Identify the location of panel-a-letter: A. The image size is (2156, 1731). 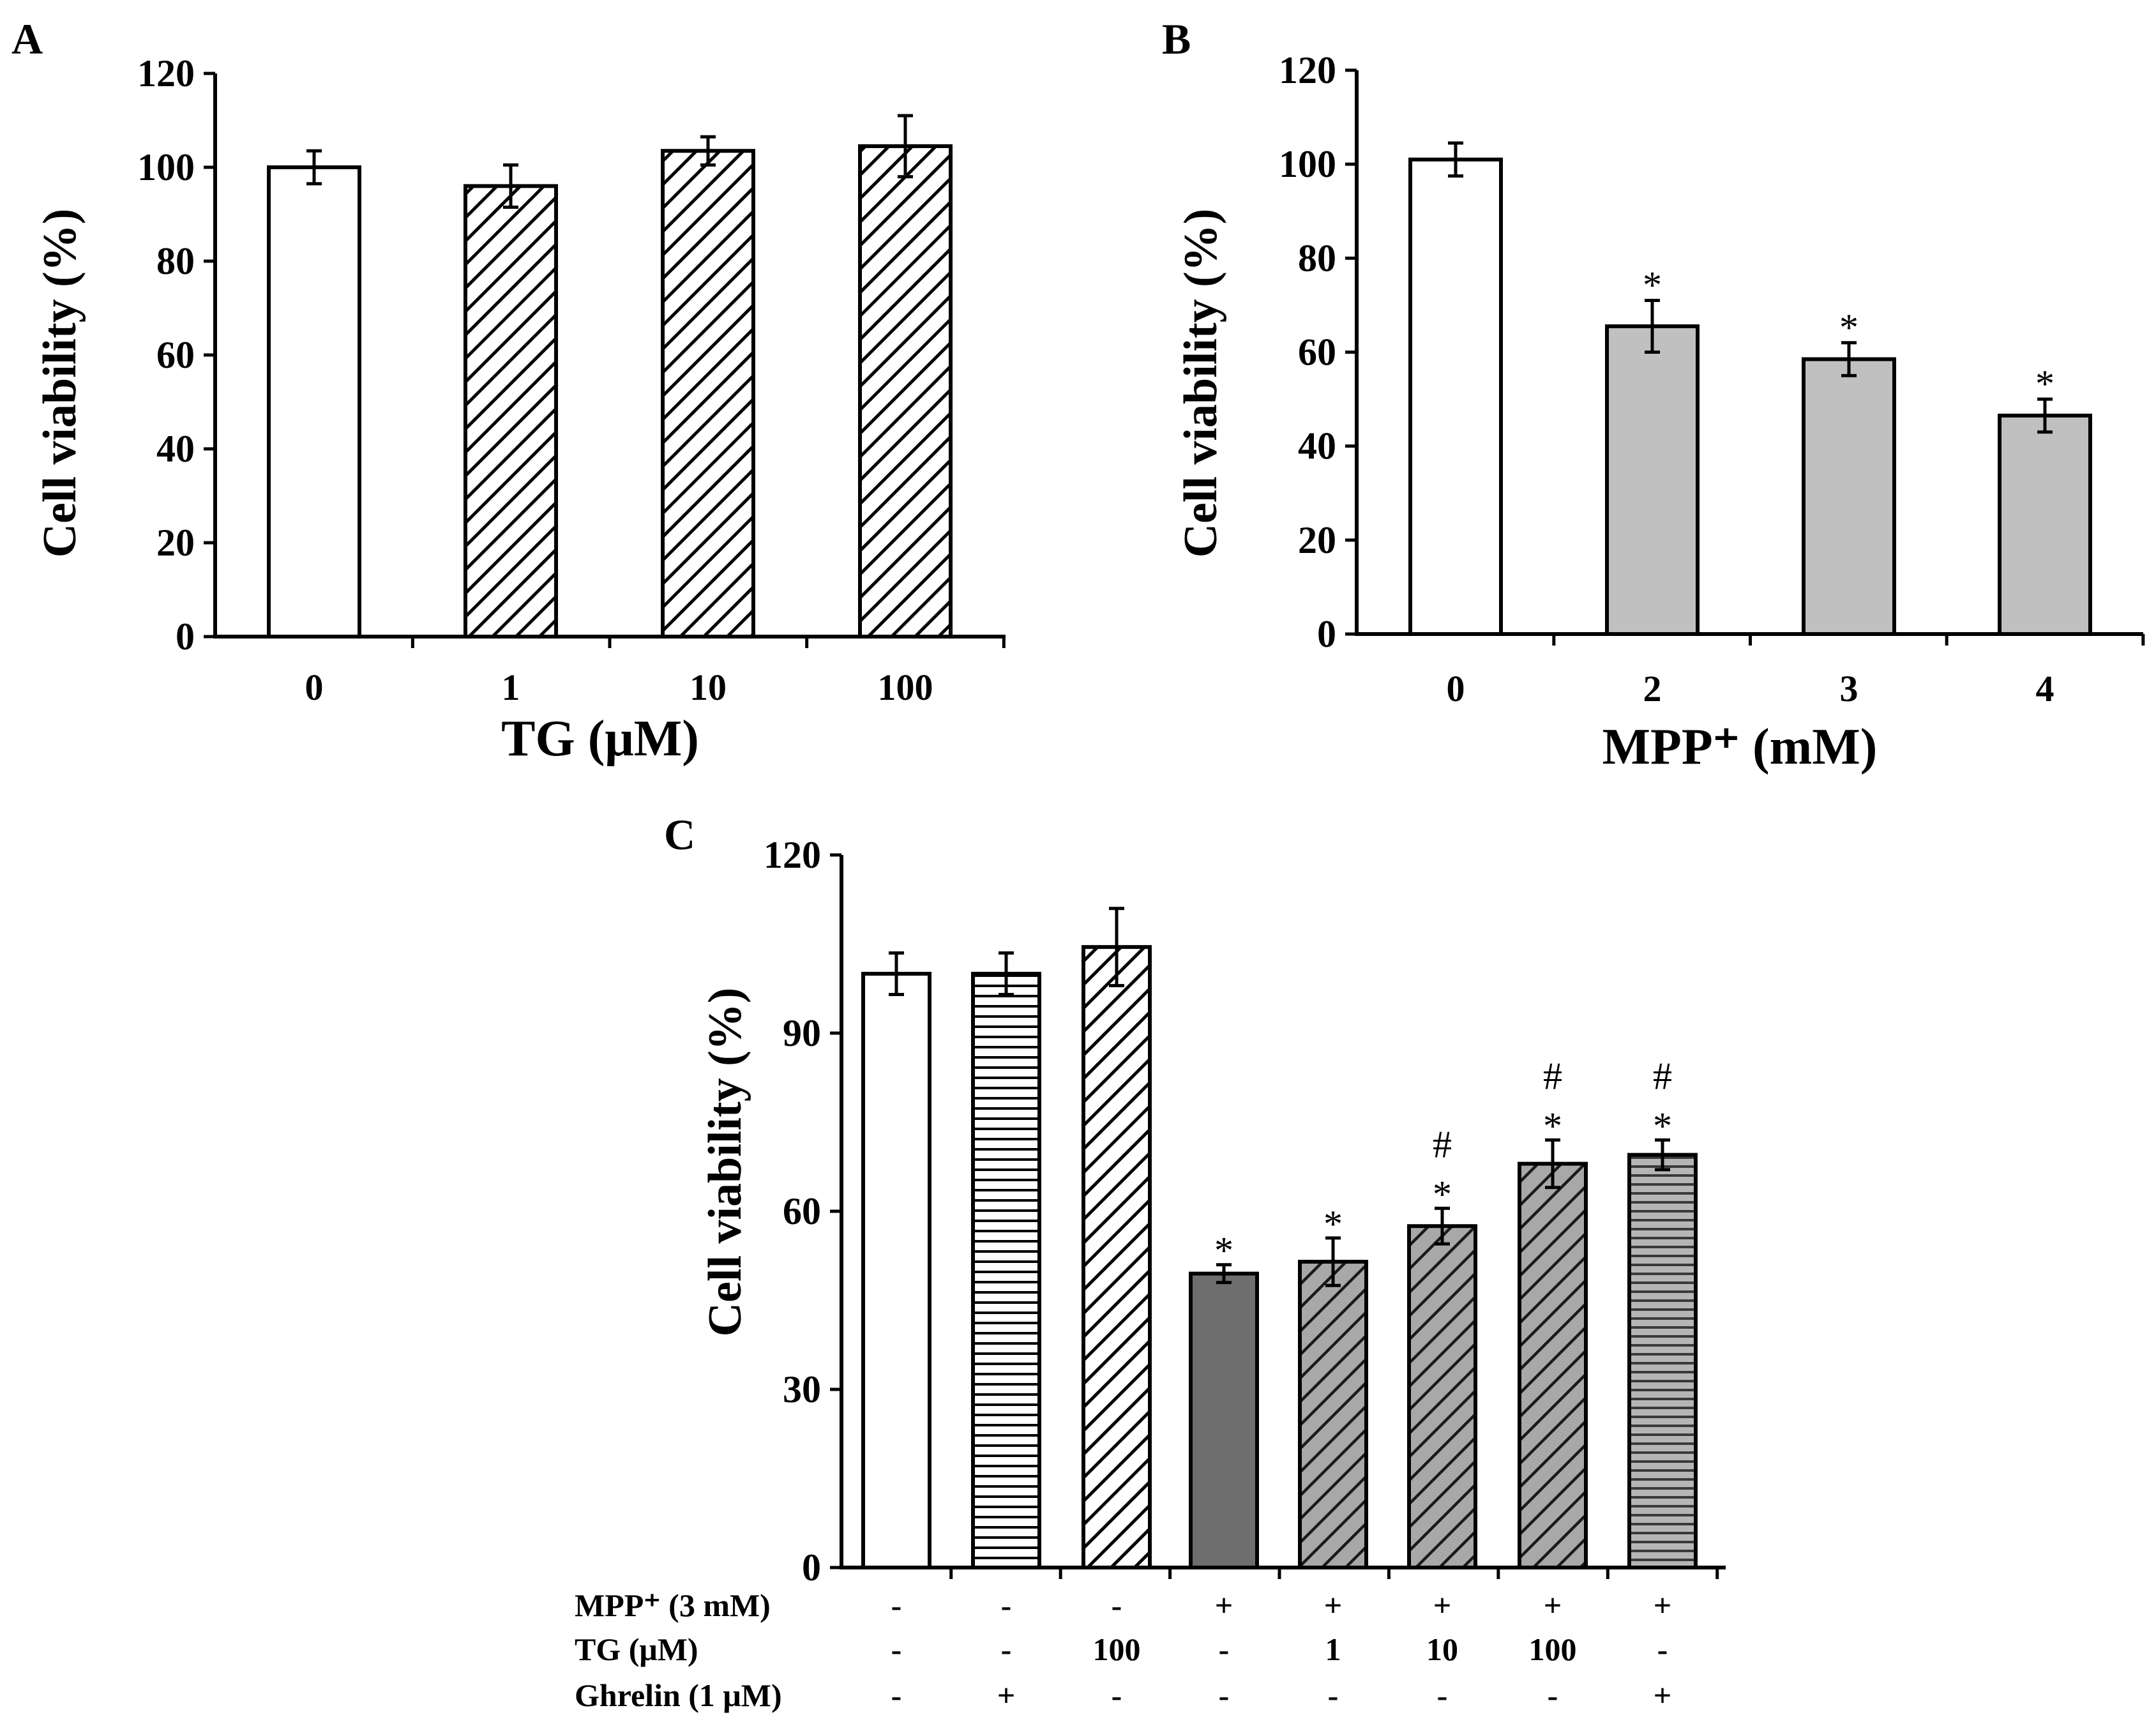
(27, 39).